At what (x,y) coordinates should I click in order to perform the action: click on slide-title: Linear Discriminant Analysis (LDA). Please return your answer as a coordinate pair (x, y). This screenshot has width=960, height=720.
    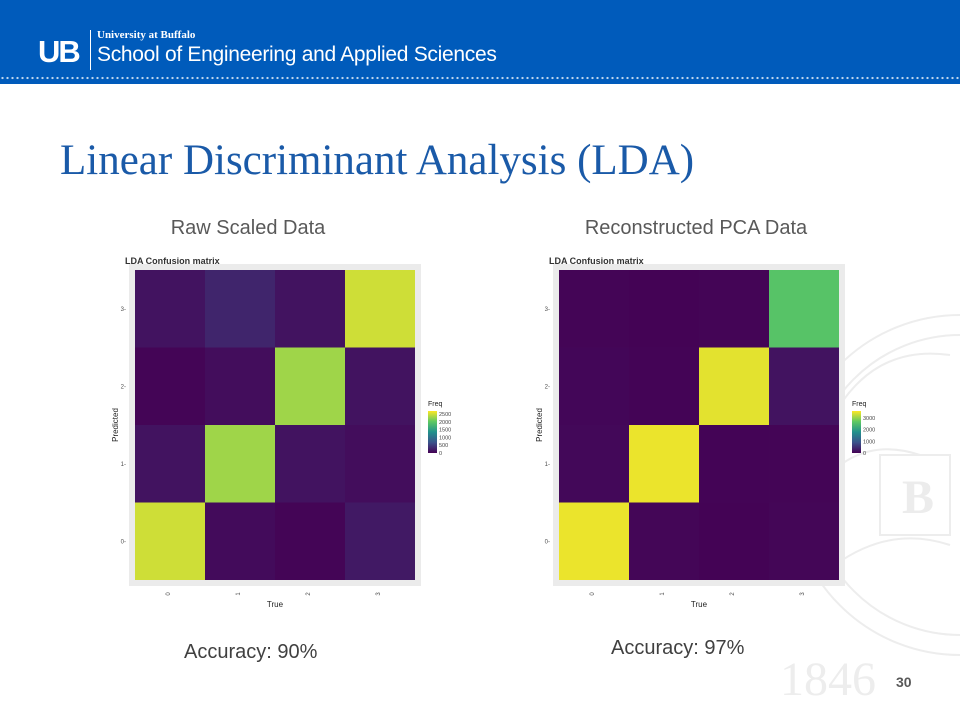
    Looking at the image, I should click on (377, 160).